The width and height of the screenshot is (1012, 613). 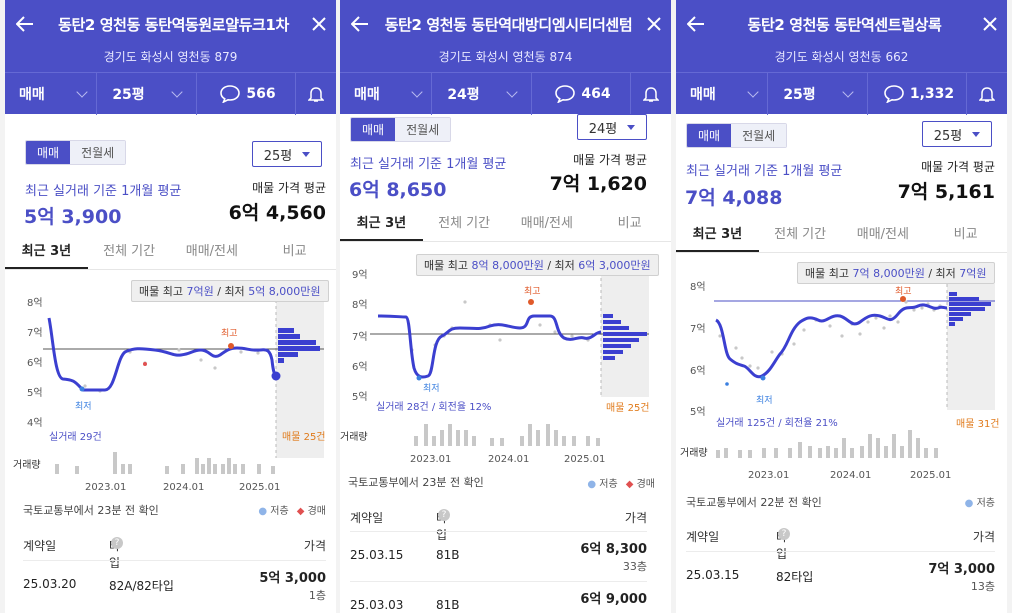 What do you see at coordinates (174, 553) in the screenshot?
I see `trade-table-header: 계약일 타입? 가격` at bounding box center [174, 553].